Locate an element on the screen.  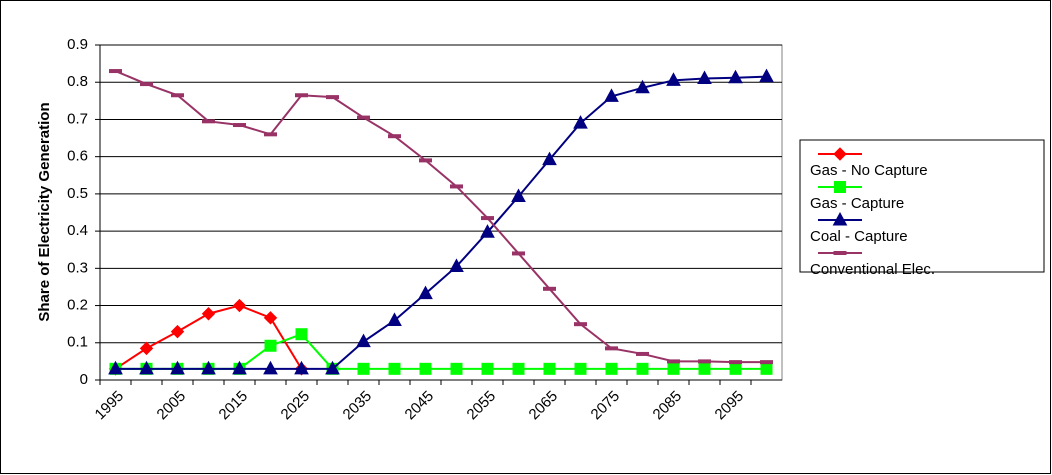
legend-label: Gas - No Capture is located at coordinates (869, 170).